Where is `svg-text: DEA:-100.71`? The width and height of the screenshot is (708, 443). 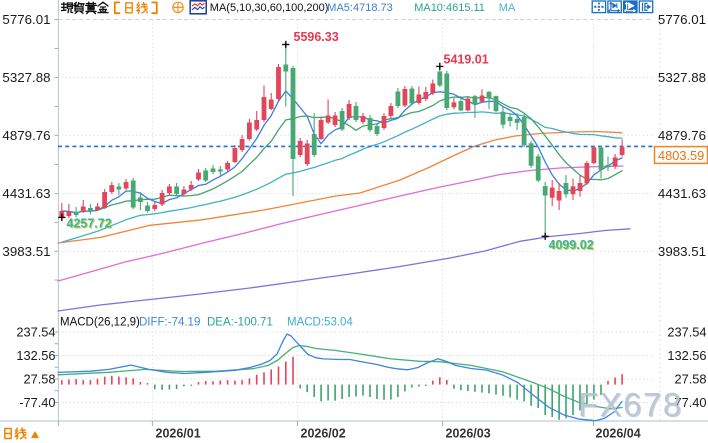 svg-text: DEA:-100.71 is located at coordinates (240, 323).